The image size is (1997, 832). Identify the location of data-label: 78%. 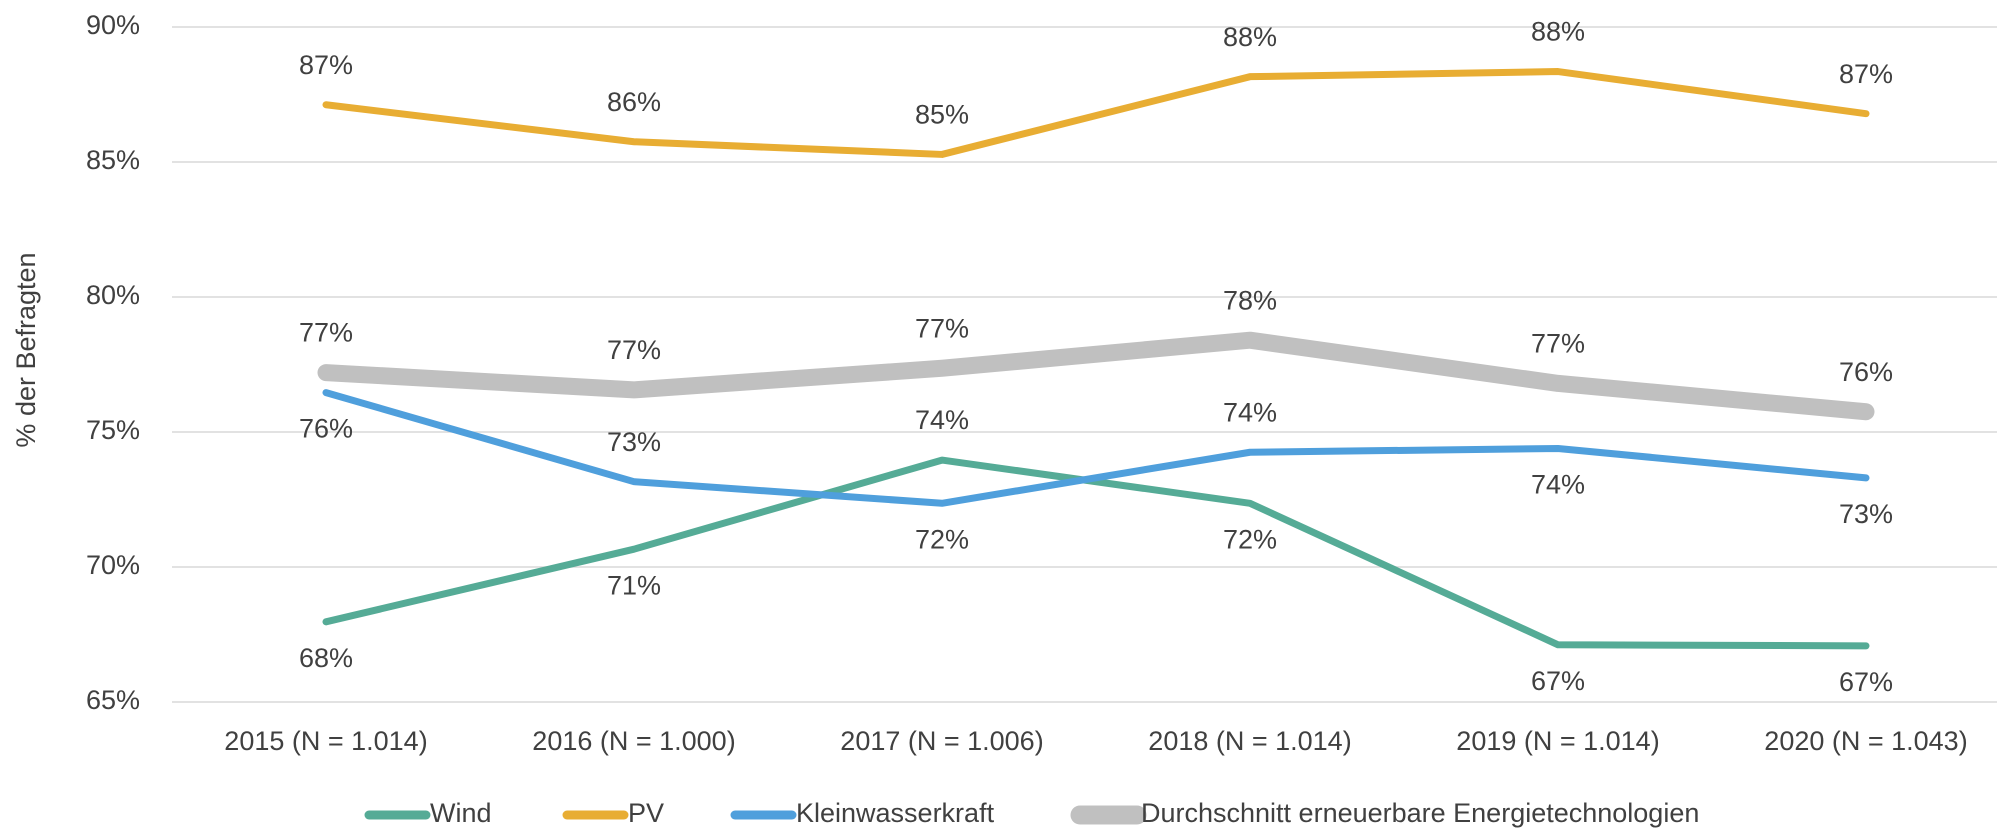
(1250, 300).